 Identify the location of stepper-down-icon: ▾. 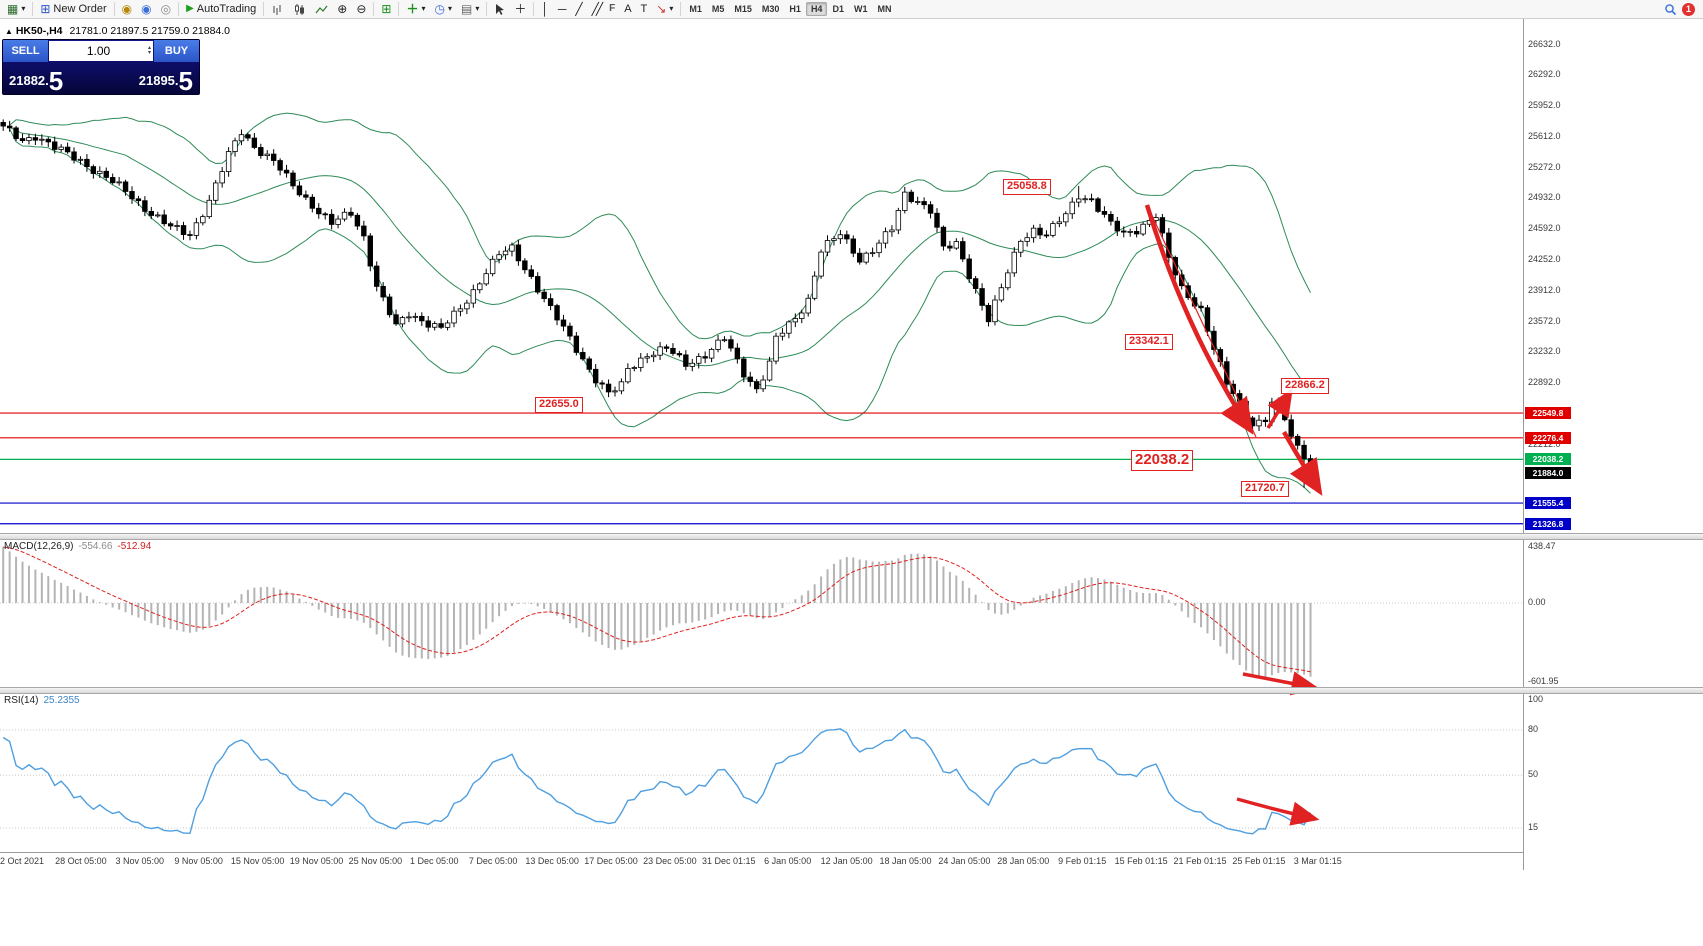
(149, 53).